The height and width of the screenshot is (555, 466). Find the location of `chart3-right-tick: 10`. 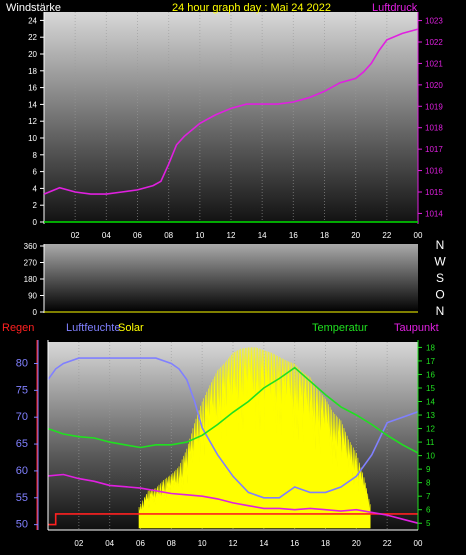

chart3-right-tick: 10 is located at coordinates (430, 456).